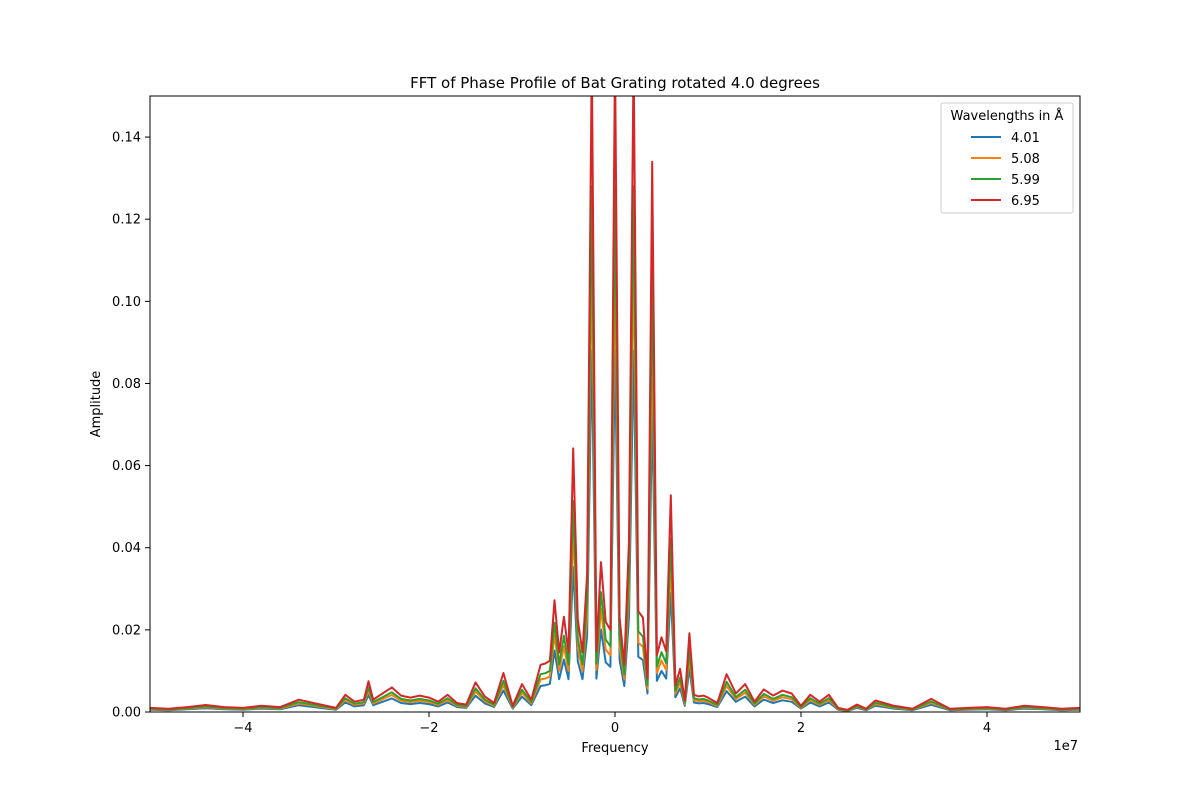 Image resolution: width=1200 pixels, height=800 pixels. I want to click on x-tick-label: 2, so click(801, 728).